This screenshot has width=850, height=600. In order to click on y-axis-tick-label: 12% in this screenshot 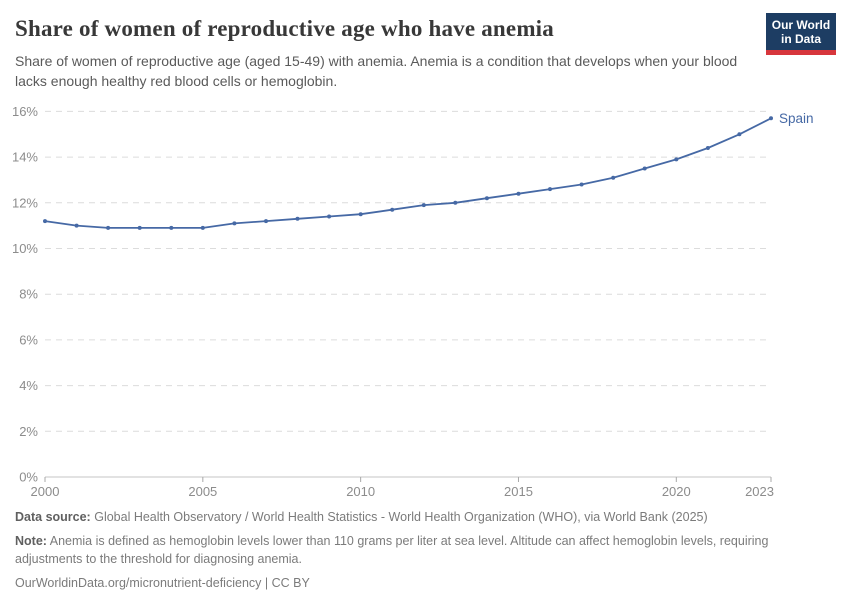, I will do `click(25, 202)`.